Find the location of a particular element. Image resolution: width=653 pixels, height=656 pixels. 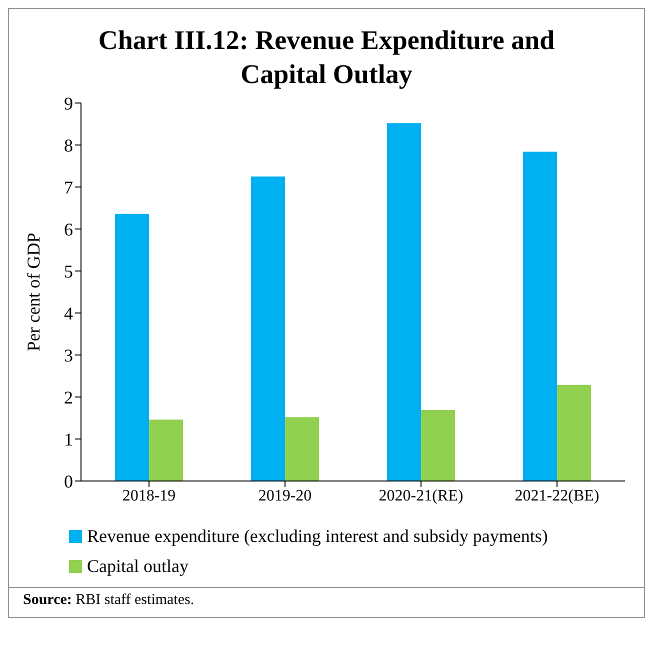

y-tick-label: 3 is located at coordinates (68, 355).